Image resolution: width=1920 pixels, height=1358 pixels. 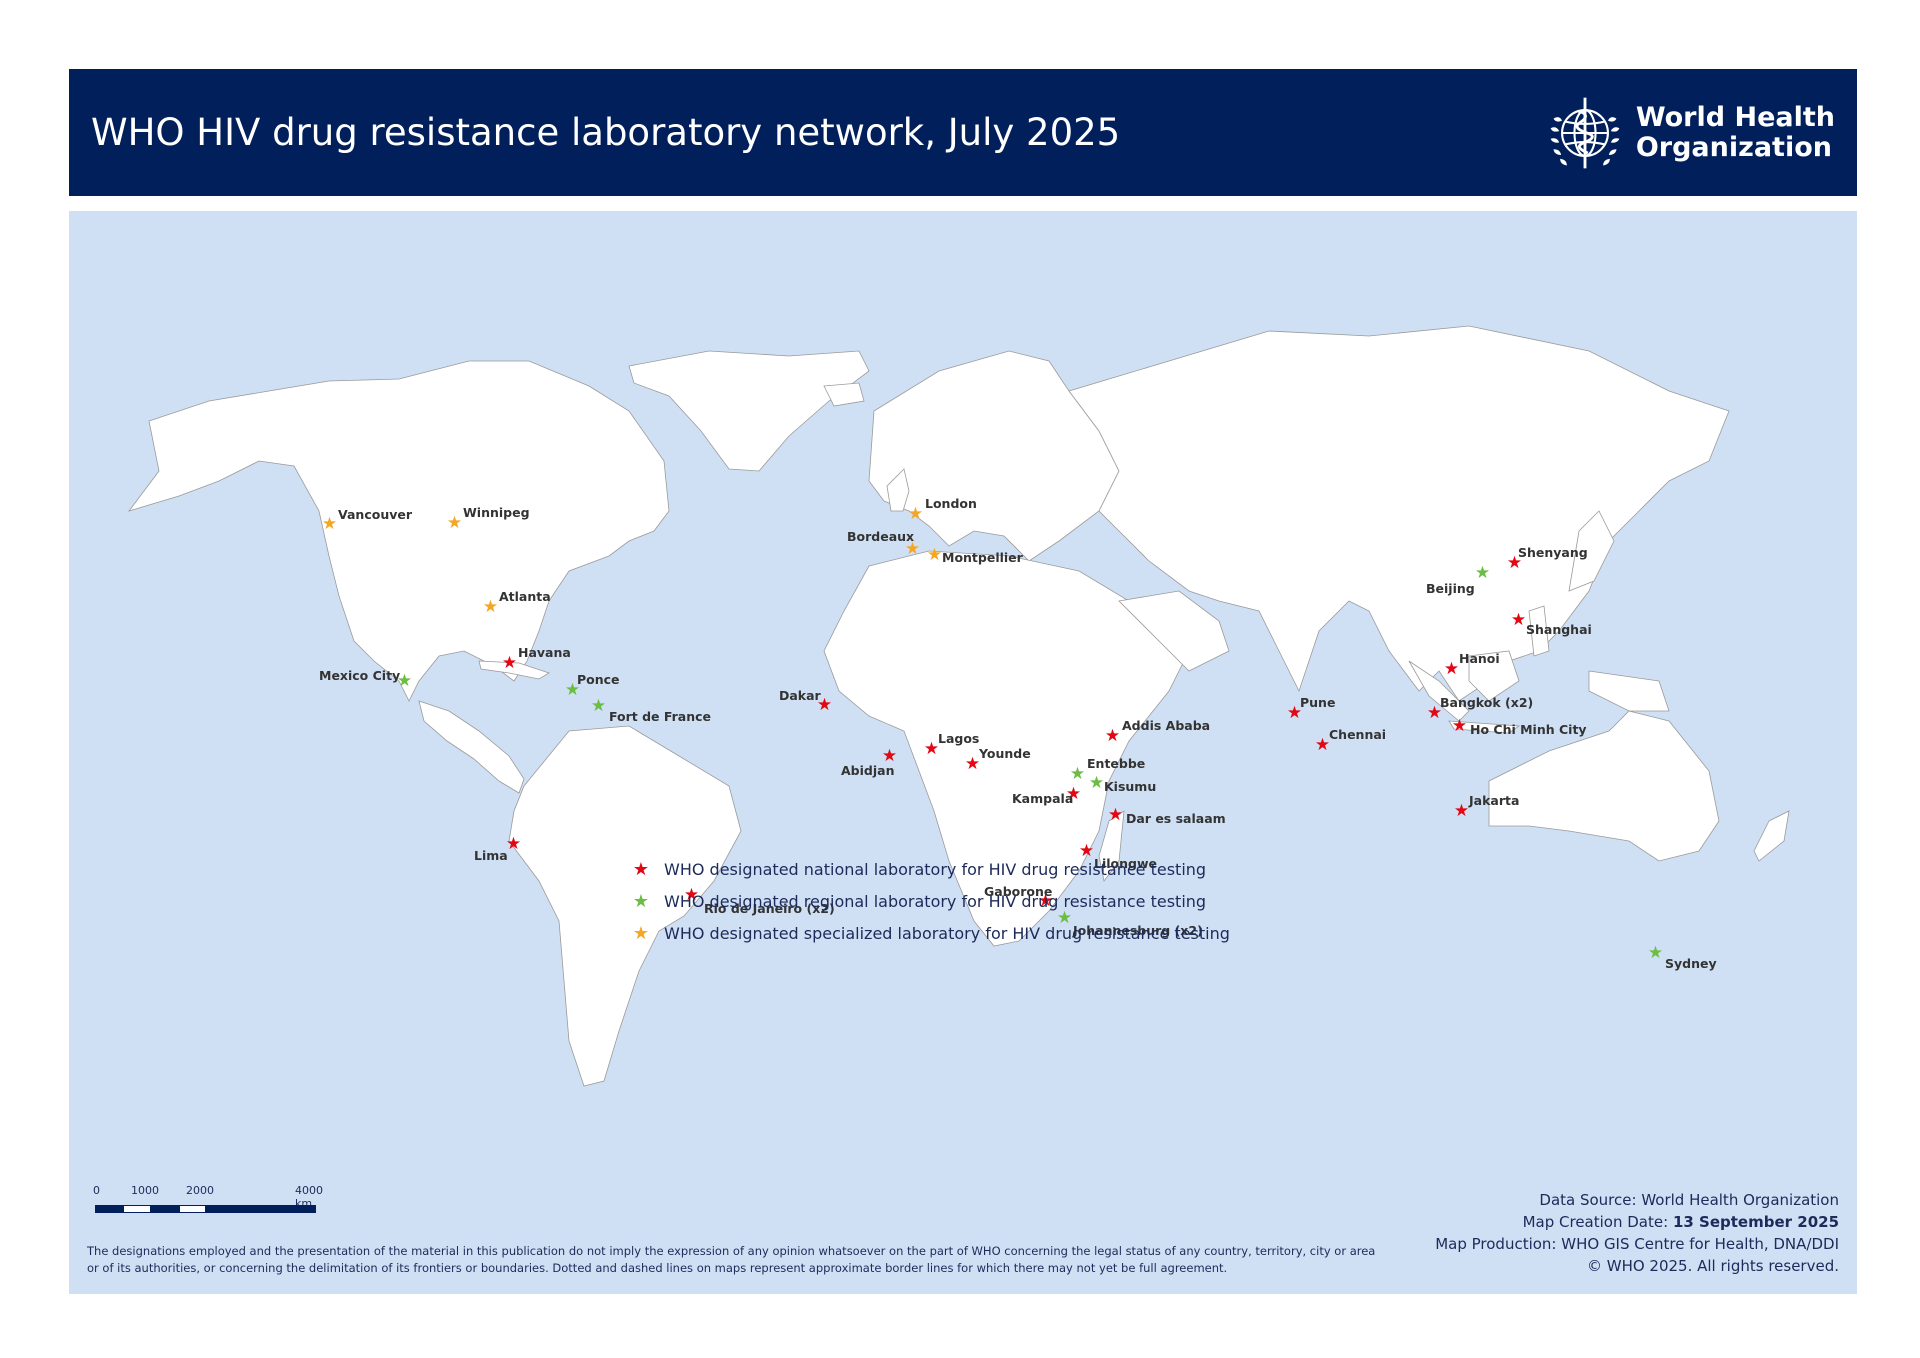 I want to click on city-label-hanoi: Hanoi, so click(x=1479, y=658).